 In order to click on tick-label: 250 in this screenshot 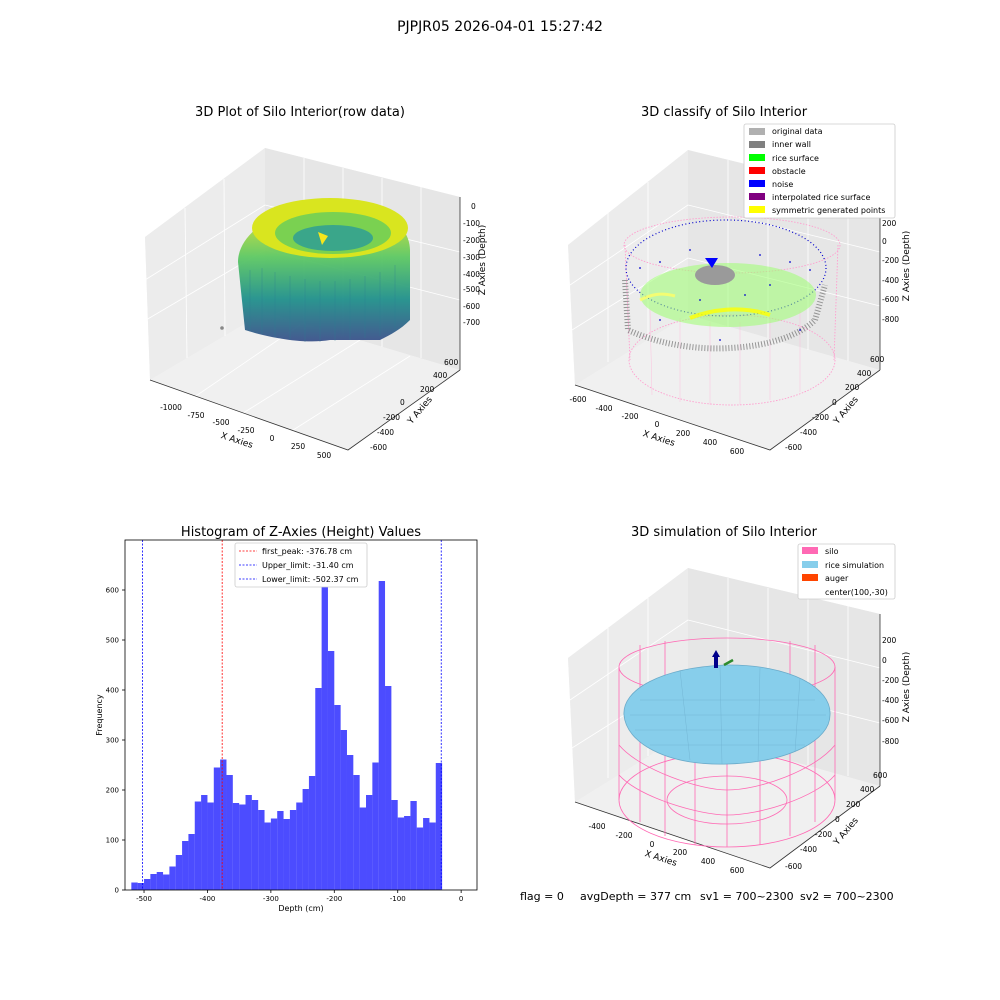, I will do `click(298, 446)`.